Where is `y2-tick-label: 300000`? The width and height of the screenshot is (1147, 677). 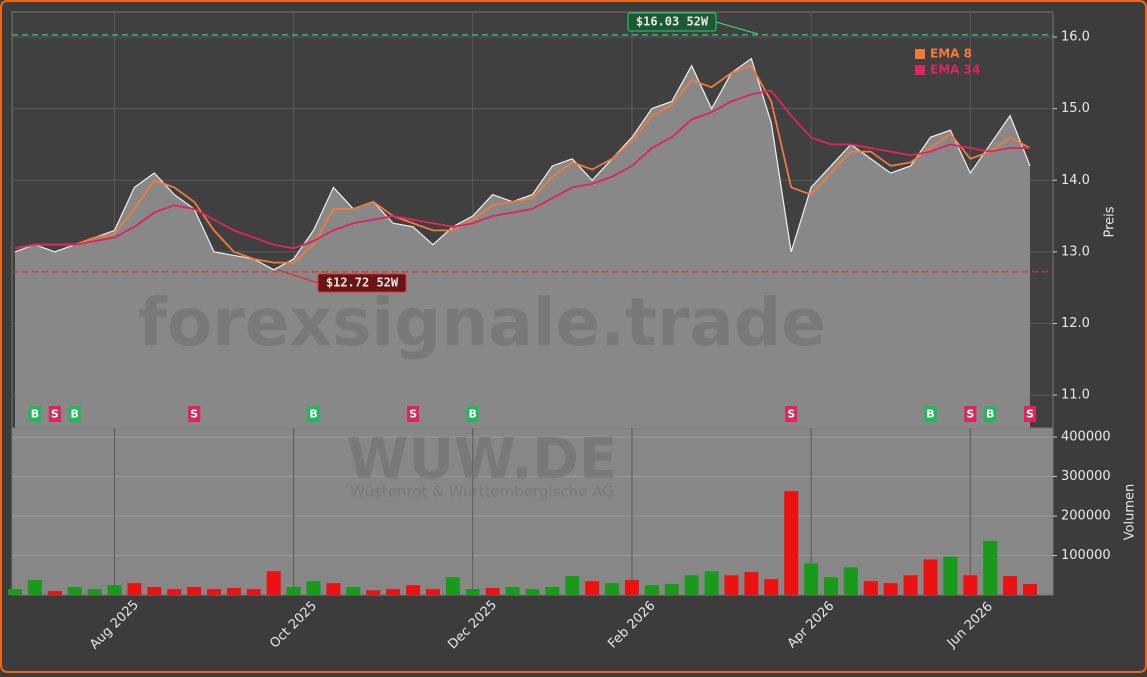 y2-tick-label: 300000 is located at coordinates (1086, 476).